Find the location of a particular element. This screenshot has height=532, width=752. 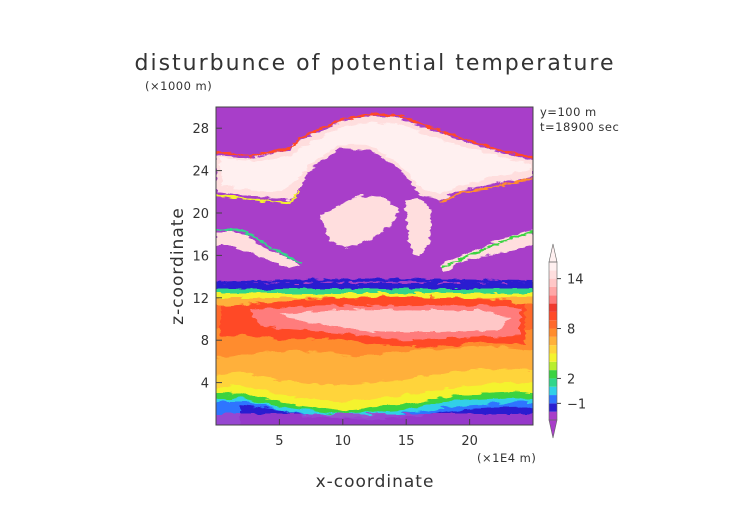

colorbar-tick-label: 14 is located at coordinates (575, 280).